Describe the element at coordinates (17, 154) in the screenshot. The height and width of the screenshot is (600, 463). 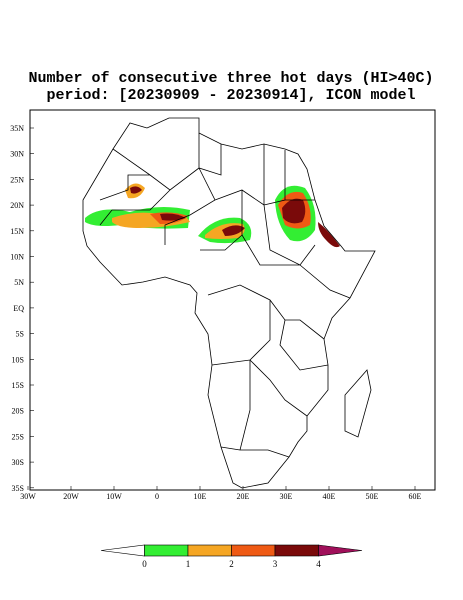
I see `lat-label: 30N` at that location.